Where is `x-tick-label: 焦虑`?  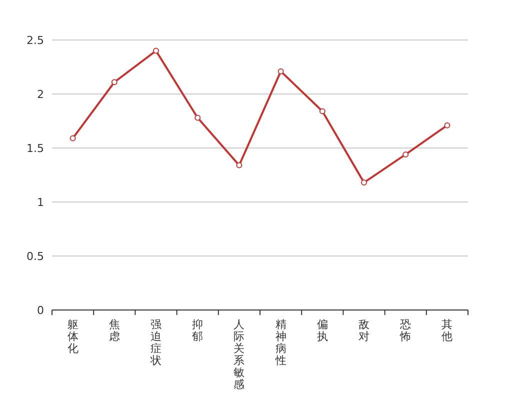 x-tick-label: 焦虑 is located at coordinates (114, 330).